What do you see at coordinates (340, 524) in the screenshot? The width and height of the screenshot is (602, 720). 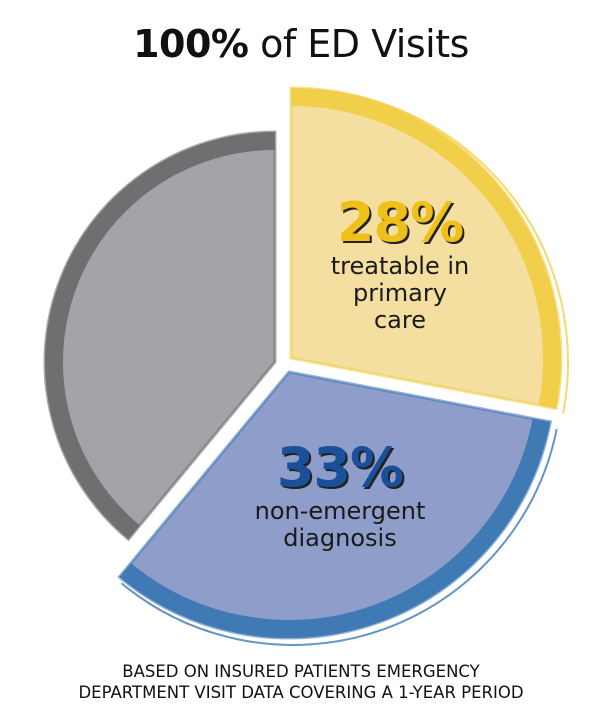 I see `slice-text-non-emergent: non-emergent diagnosis` at bounding box center [340, 524].